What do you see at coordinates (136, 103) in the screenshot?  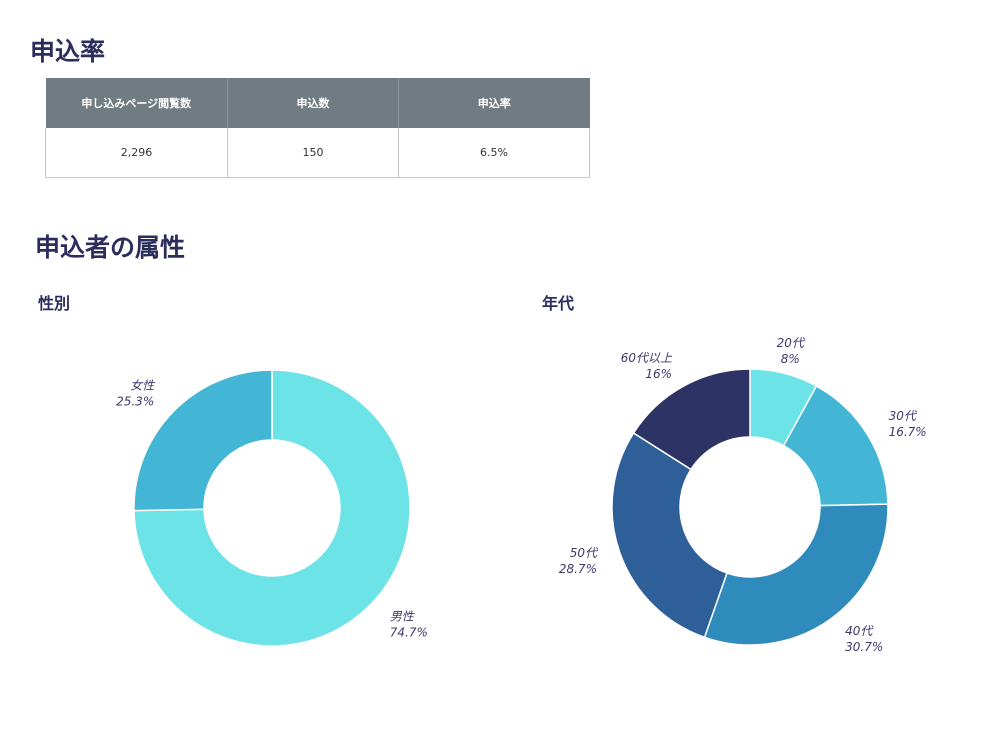 I see `header-page-views: 申し込みページ閲覧数` at bounding box center [136, 103].